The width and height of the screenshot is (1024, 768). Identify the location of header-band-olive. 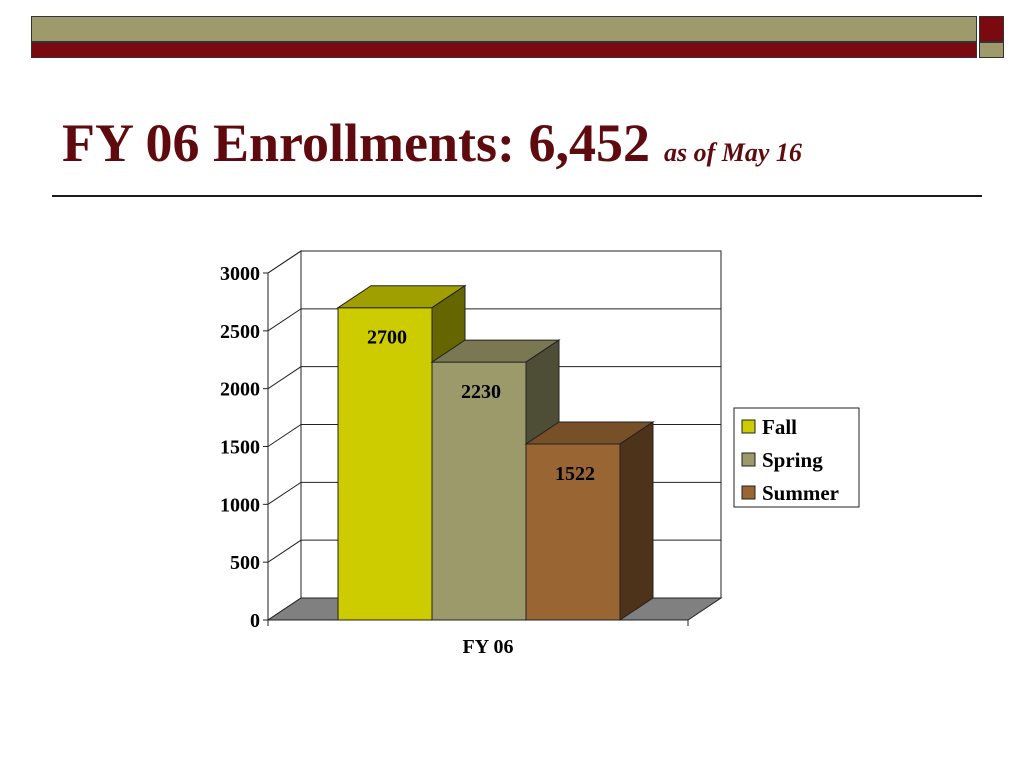
(504, 29).